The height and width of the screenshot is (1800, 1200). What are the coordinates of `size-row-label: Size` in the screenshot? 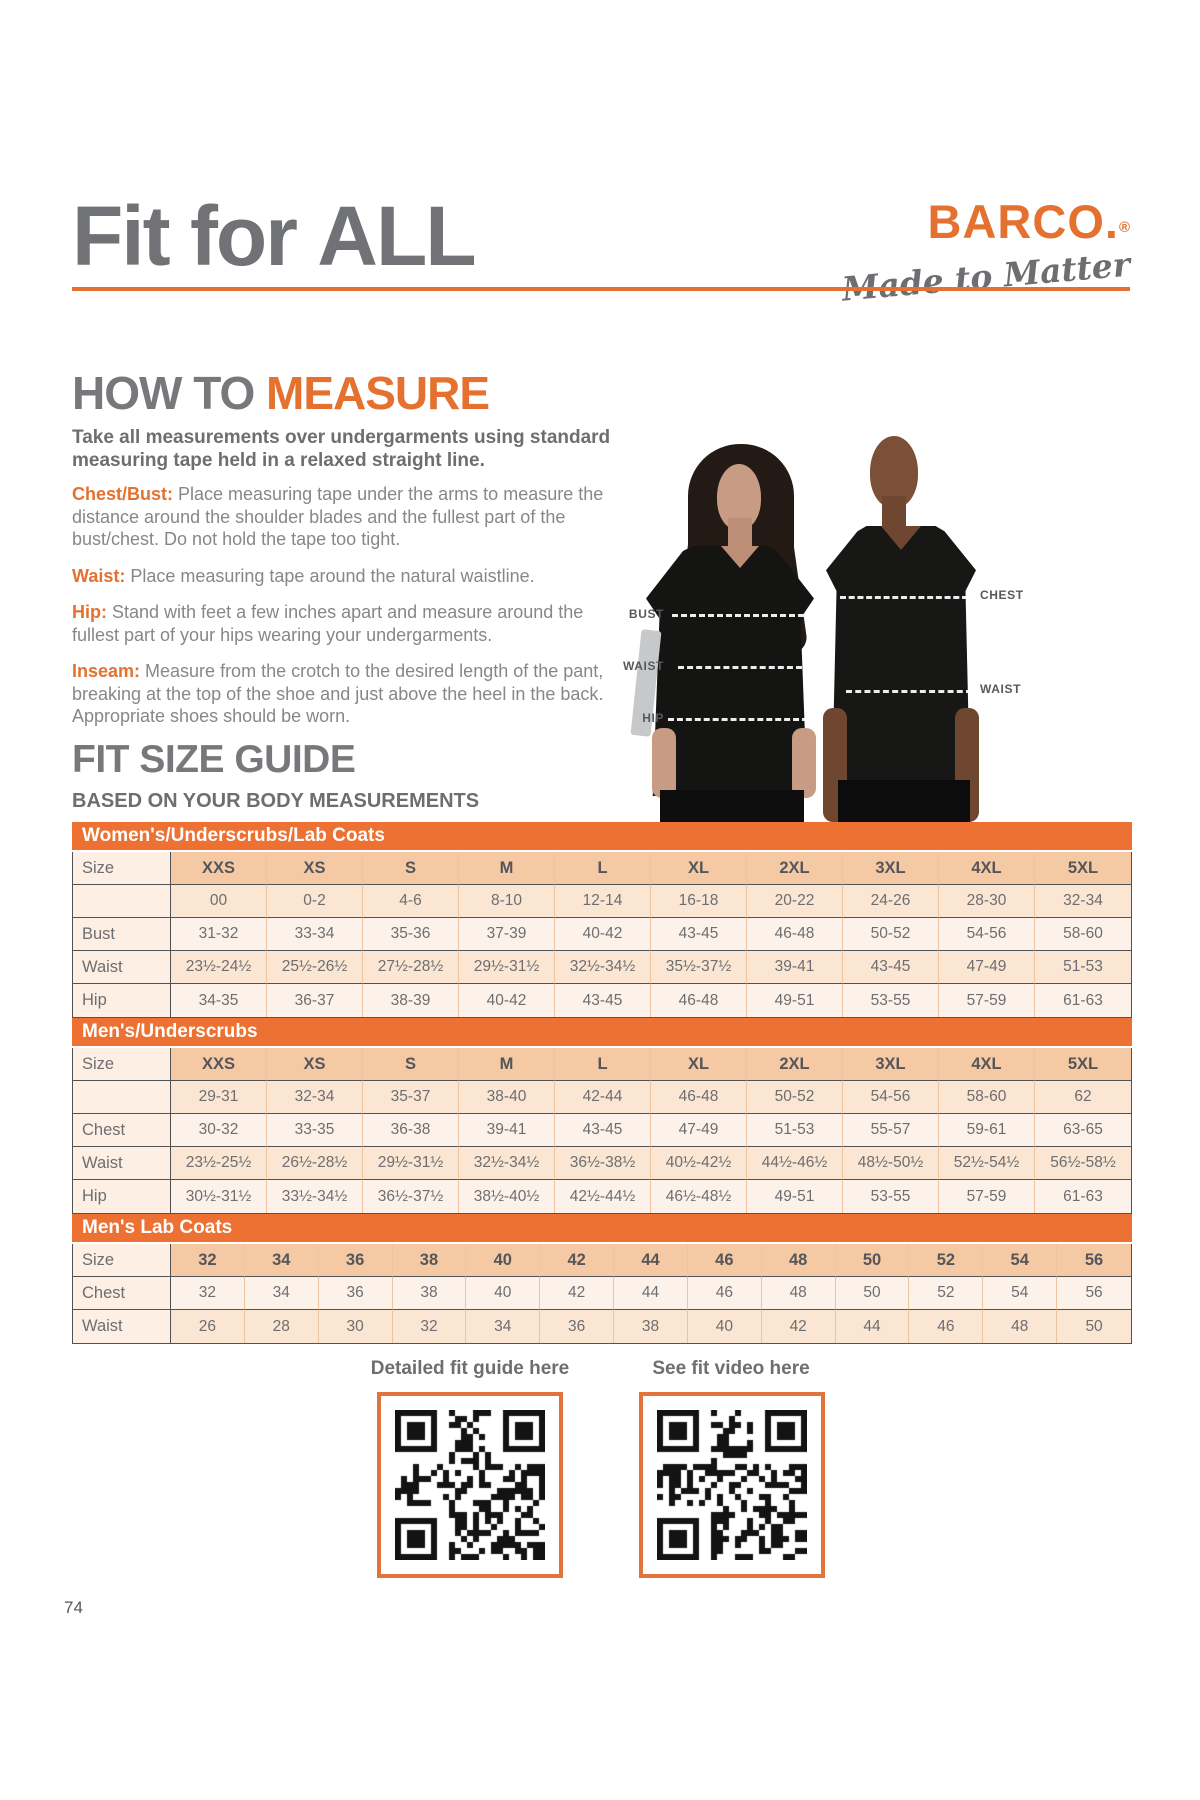 It's located at (122, 1260).